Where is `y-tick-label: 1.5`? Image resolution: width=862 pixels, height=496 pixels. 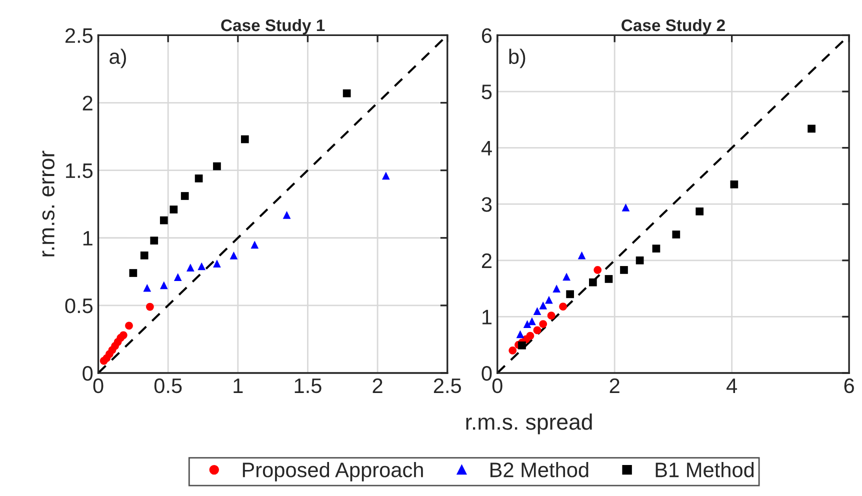 y-tick-label: 1.5 is located at coordinates (79, 171).